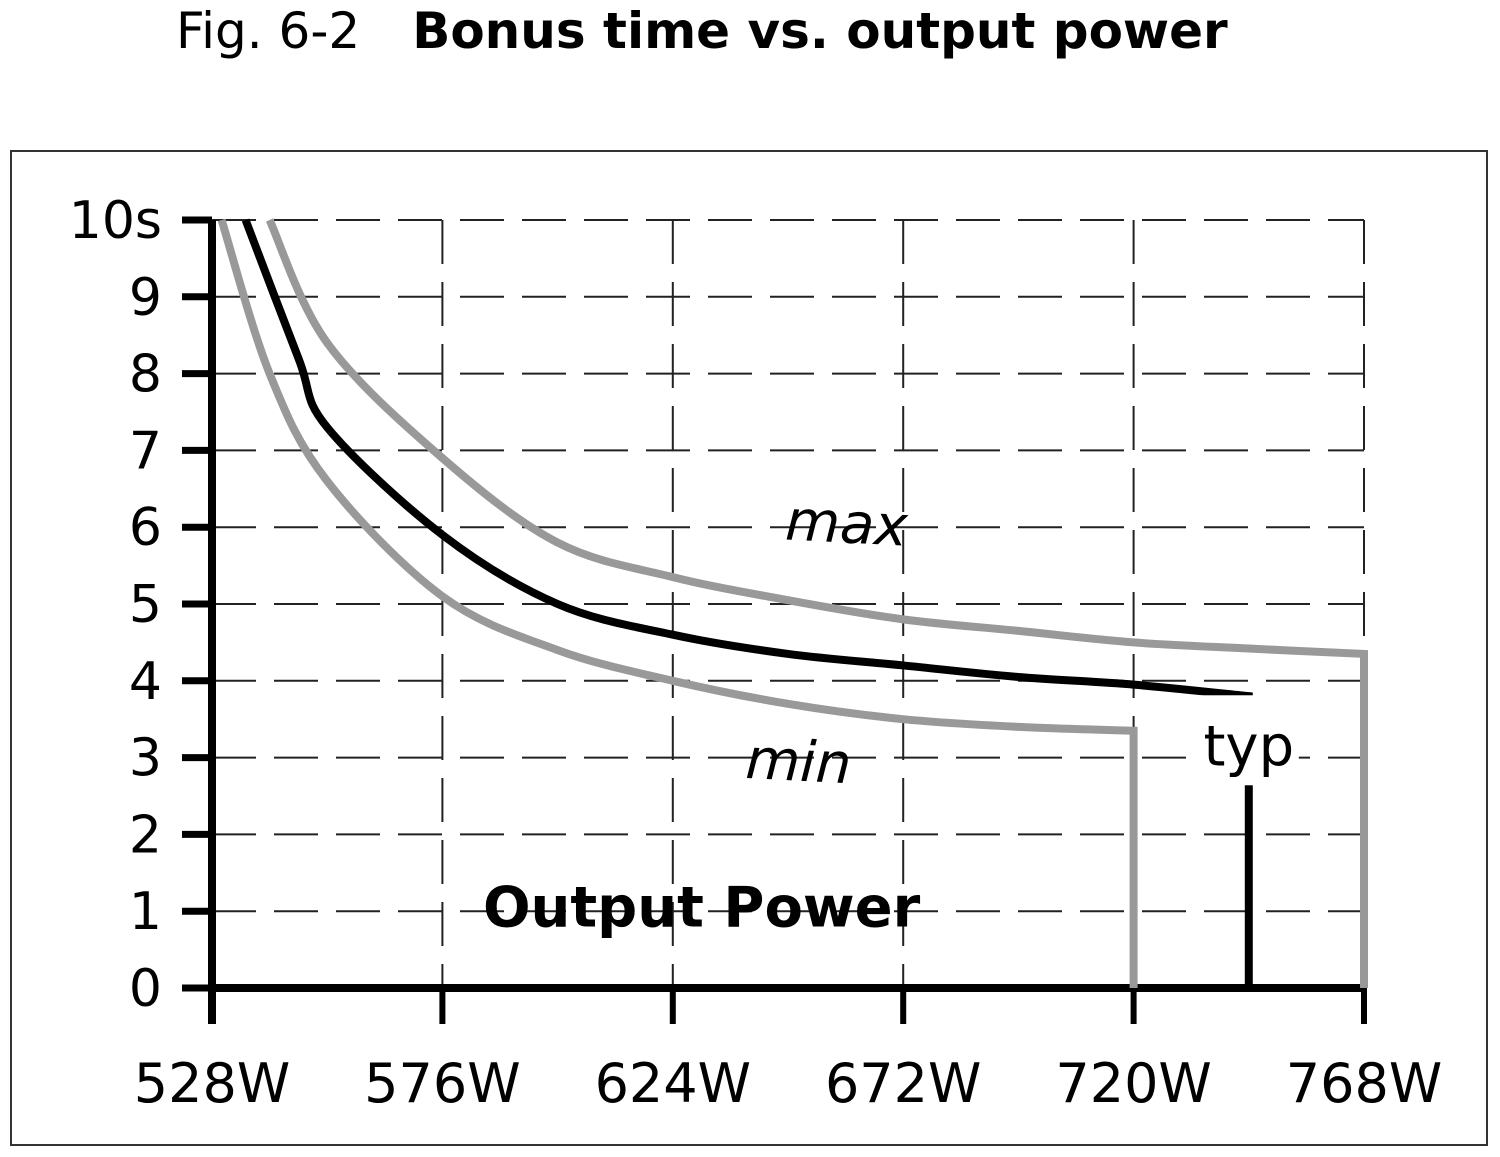 This screenshot has width=1500, height=1157. What do you see at coordinates (673, 1083) in the screenshot?
I see `x-tick-label: 624W` at bounding box center [673, 1083].